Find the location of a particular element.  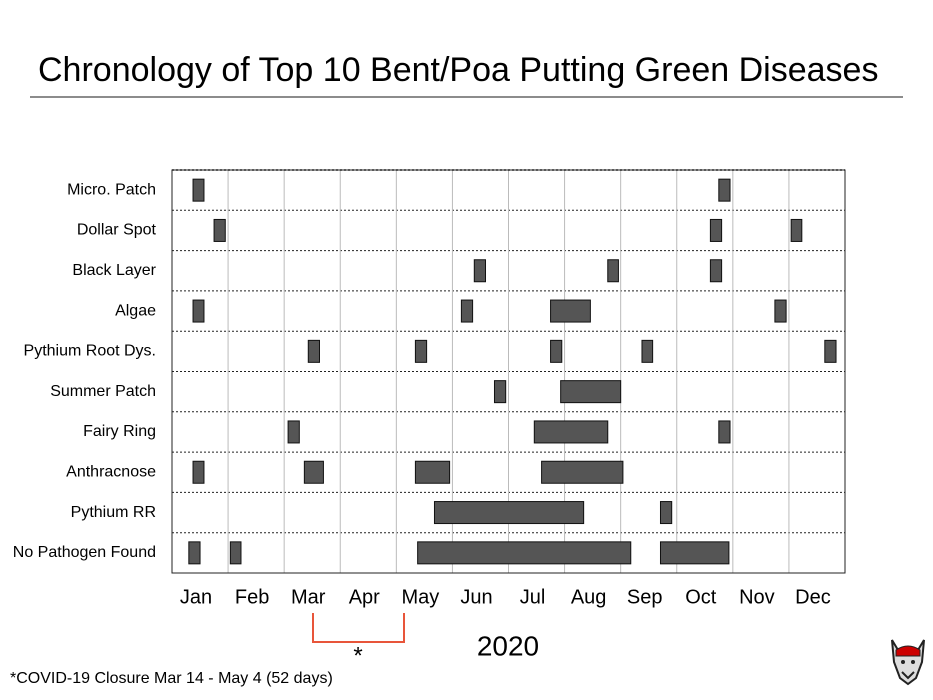

x-tick-label: Nov is located at coordinates (757, 597).